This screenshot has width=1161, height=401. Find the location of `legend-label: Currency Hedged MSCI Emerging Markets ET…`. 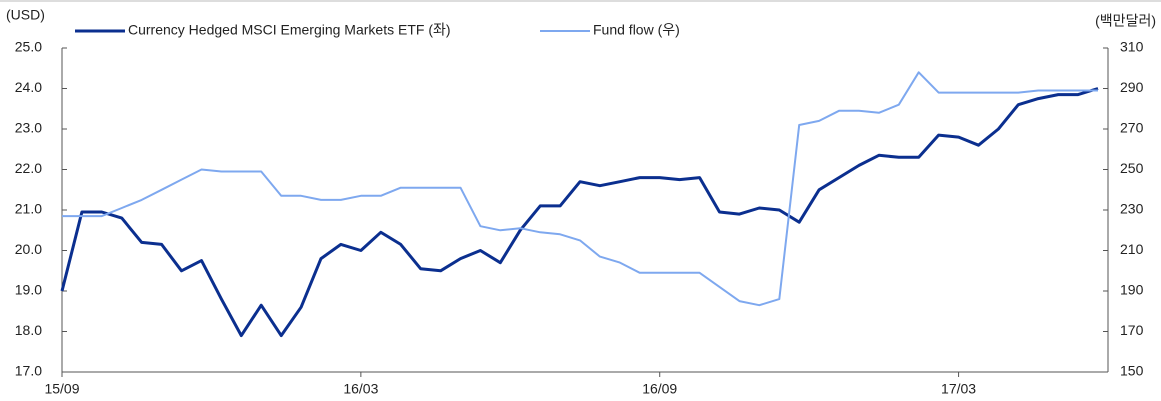

legend-label: Currency Hedged MSCI Emerging Markets ET… is located at coordinates (289, 30).